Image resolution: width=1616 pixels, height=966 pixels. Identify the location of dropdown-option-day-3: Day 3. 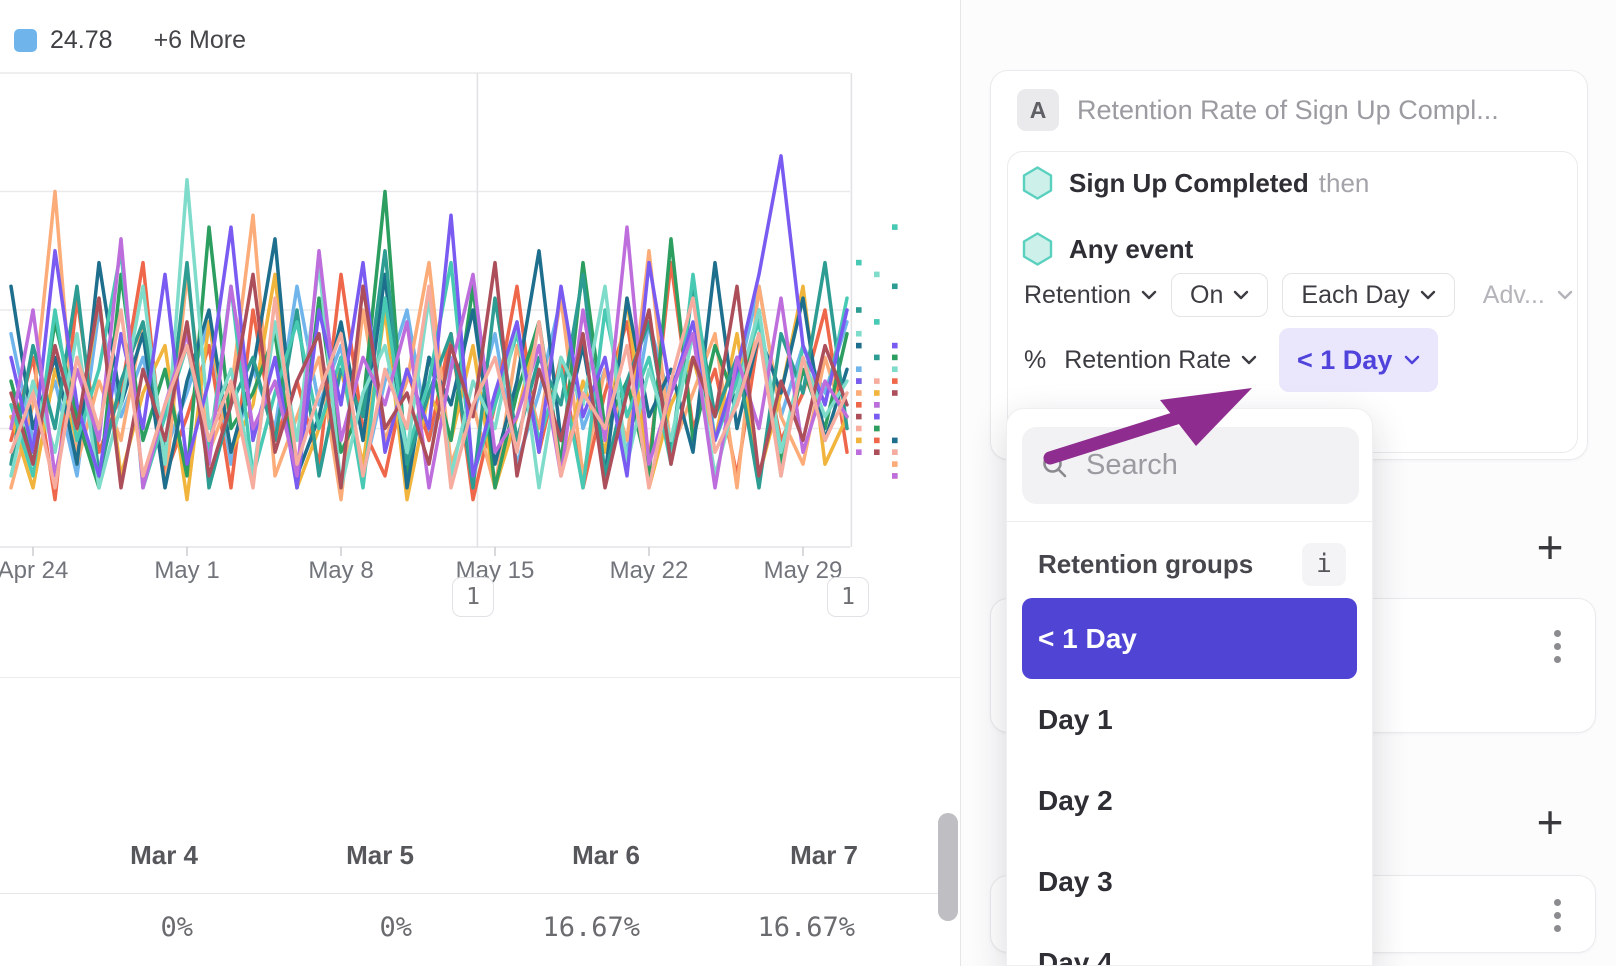
(1075, 881).